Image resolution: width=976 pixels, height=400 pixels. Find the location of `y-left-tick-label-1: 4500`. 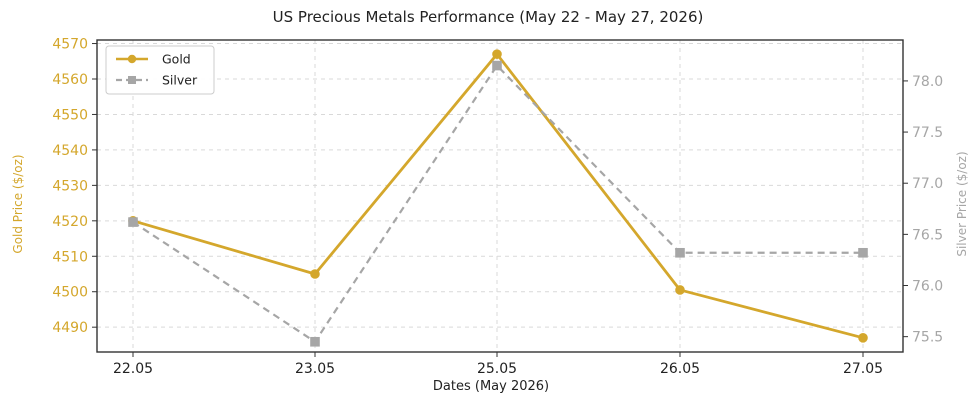

y-left-tick-label-1: 4500 is located at coordinates (70, 293).